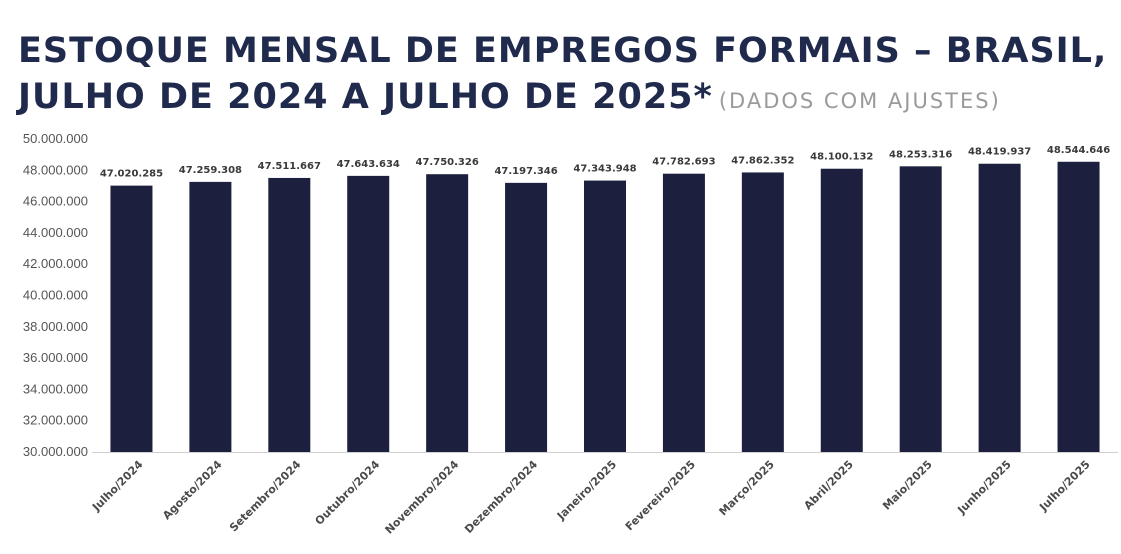 The width and height of the screenshot is (1121, 554). I want to click on y-tick-label: 50.000.000, so click(55, 138).